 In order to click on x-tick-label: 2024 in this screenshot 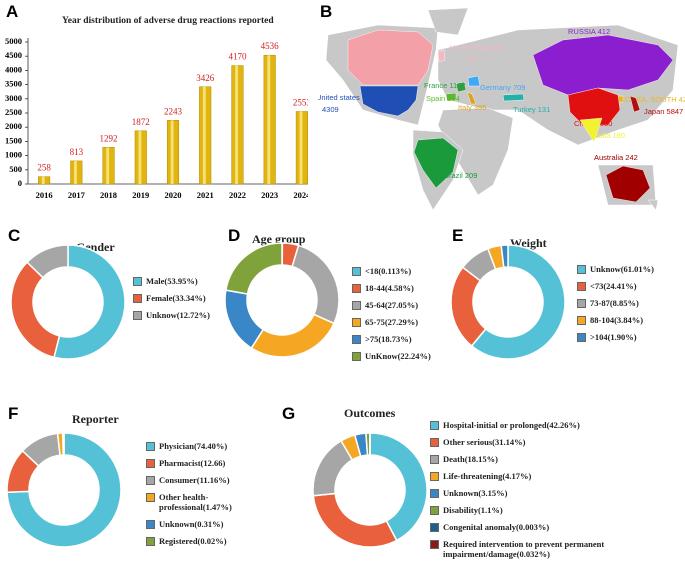, I will do `click(300, 195)`.